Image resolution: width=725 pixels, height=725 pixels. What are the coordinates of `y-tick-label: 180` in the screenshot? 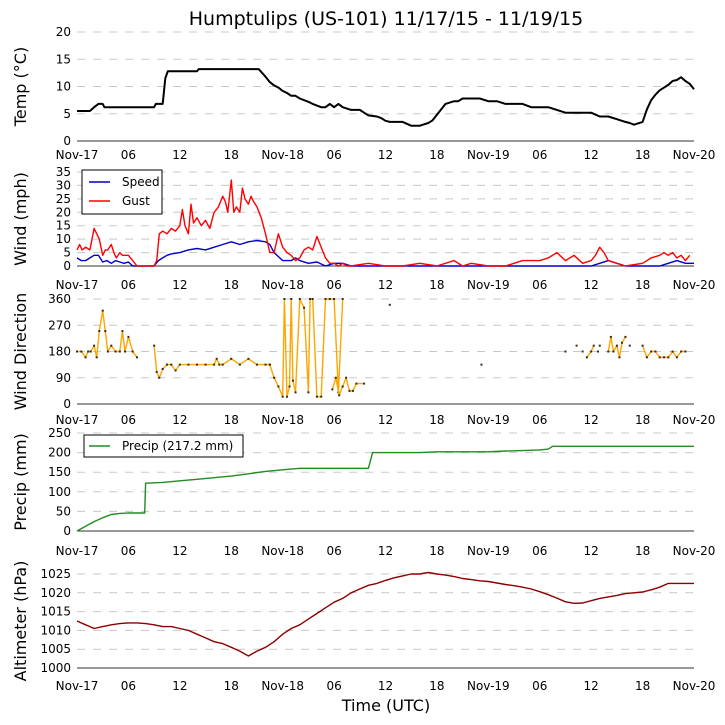 It's located at (59, 352).